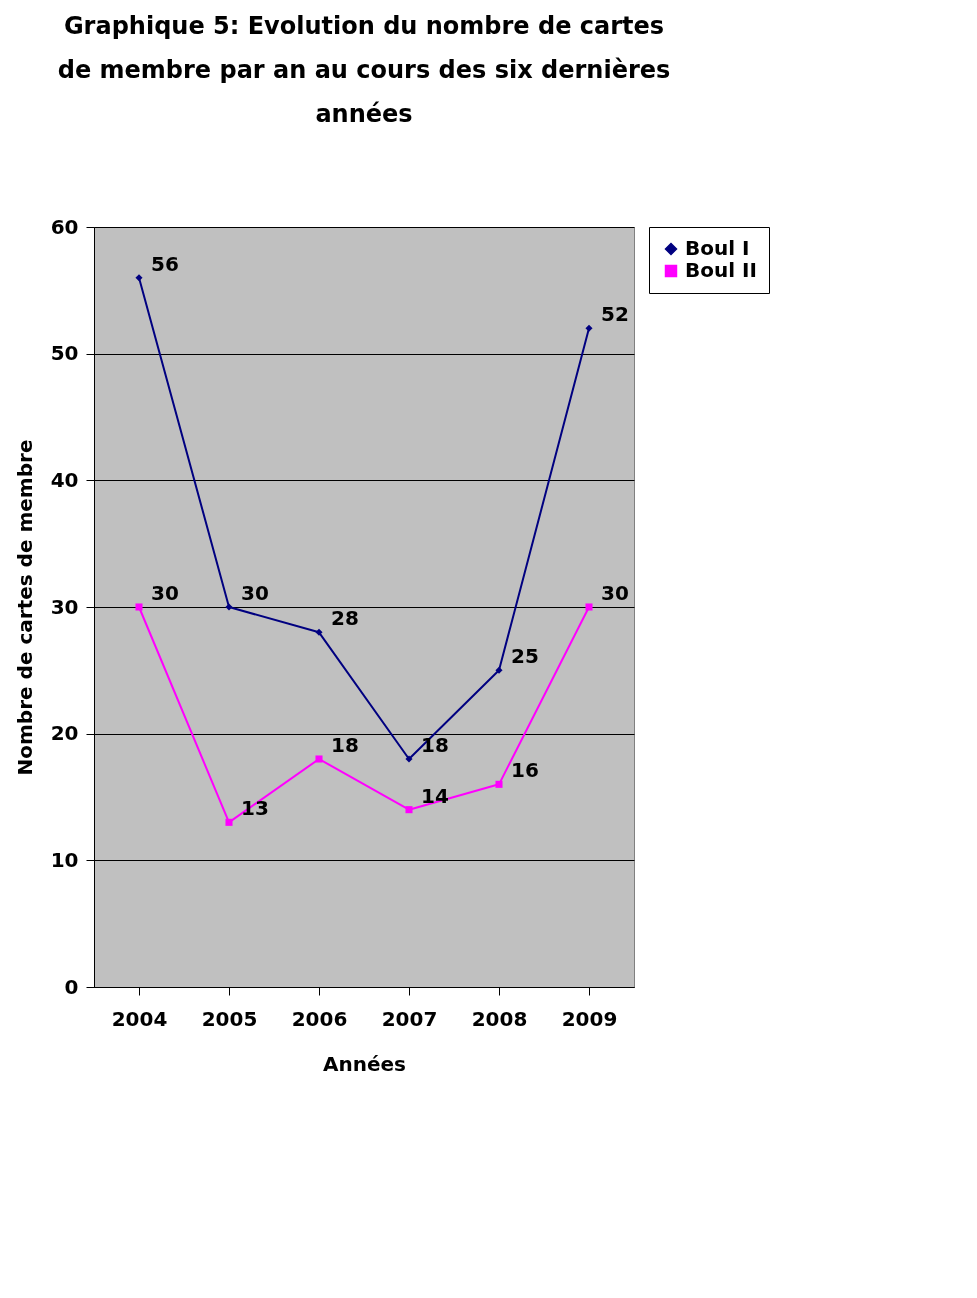 The height and width of the screenshot is (1298, 977). I want to click on x-tick-label: 2008, so click(499, 1018).